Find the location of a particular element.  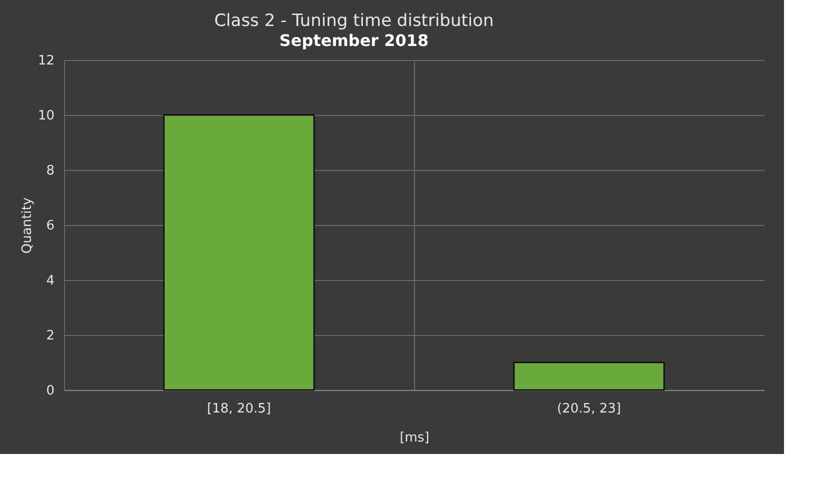

y-tick-label: 4 is located at coordinates (50, 281).